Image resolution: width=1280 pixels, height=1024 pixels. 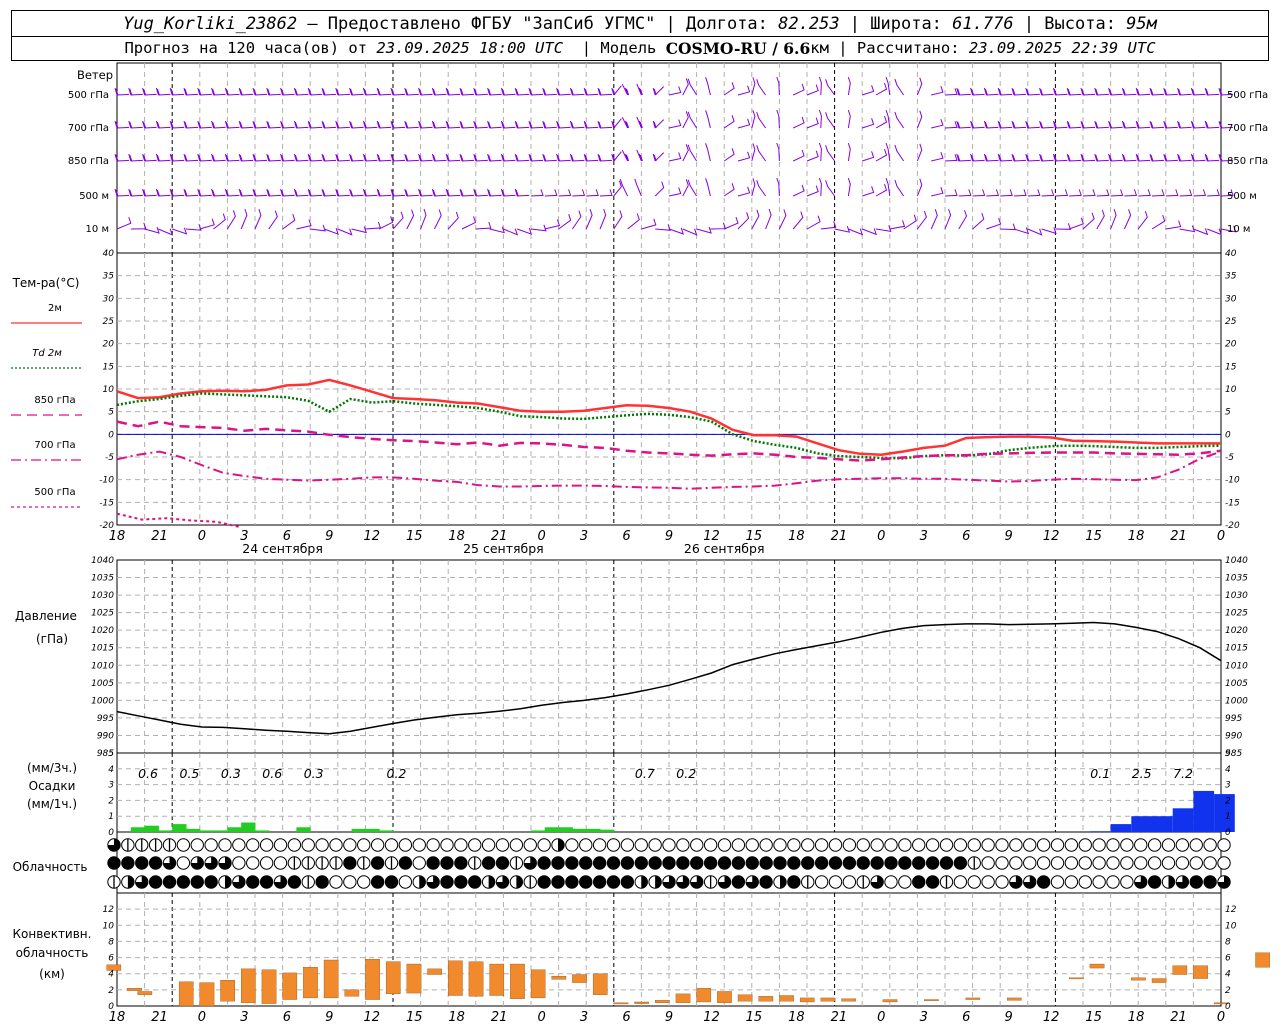 What do you see at coordinates (52, 639) in the screenshot?
I see `pressure-unit: (гПа)` at bounding box center [52, 639].